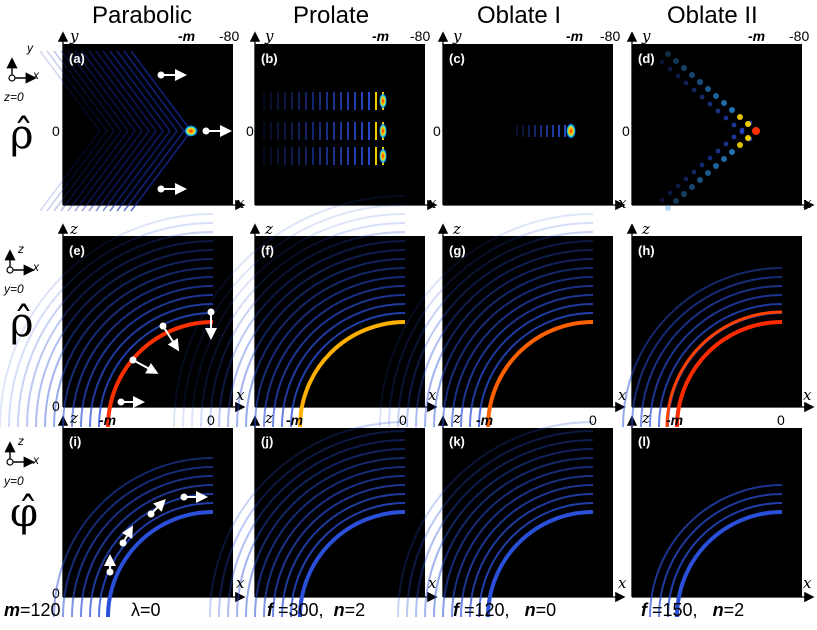  I want to click on tick-zero-d: 0, so click(626, 131).